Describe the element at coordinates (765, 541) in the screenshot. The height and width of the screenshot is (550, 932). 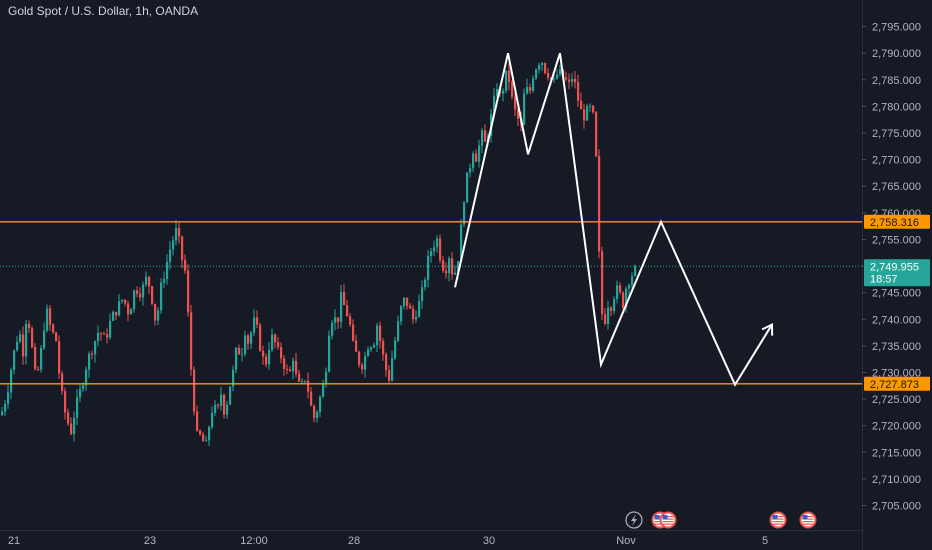
I see `x-tick-label: 5` at that location.